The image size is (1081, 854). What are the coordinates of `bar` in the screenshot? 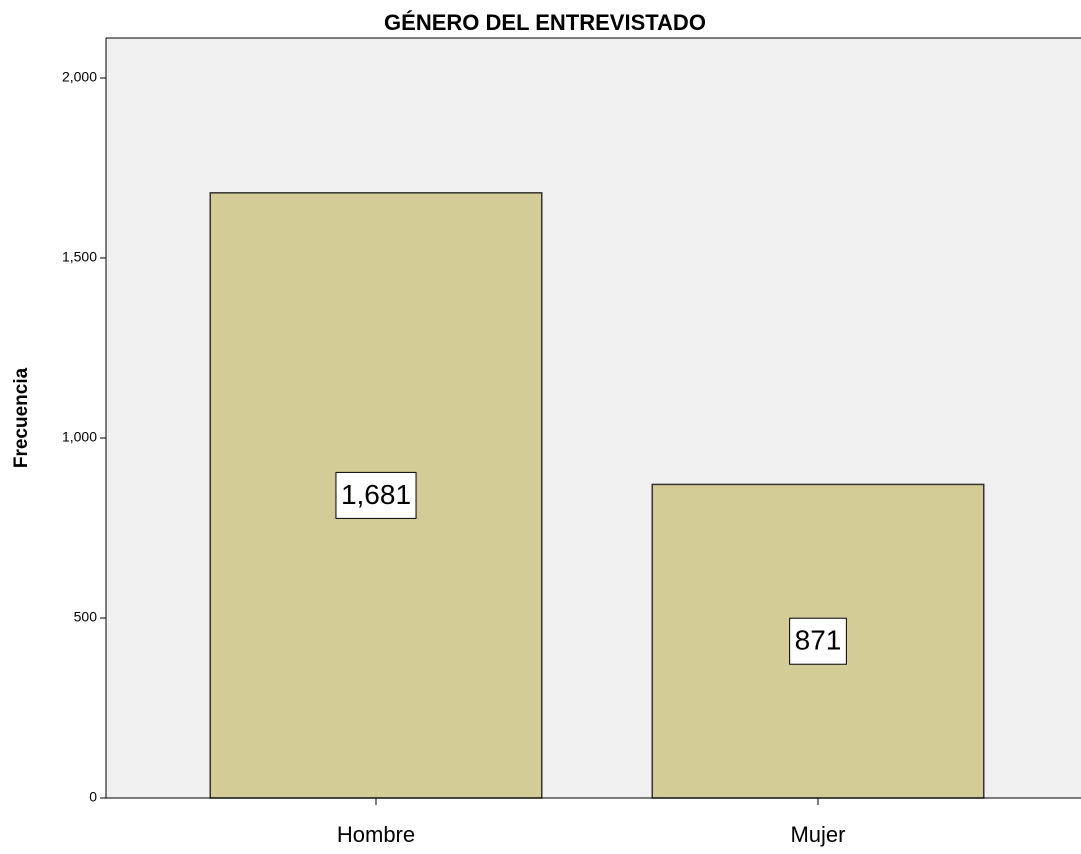 It's located at (818, 641).